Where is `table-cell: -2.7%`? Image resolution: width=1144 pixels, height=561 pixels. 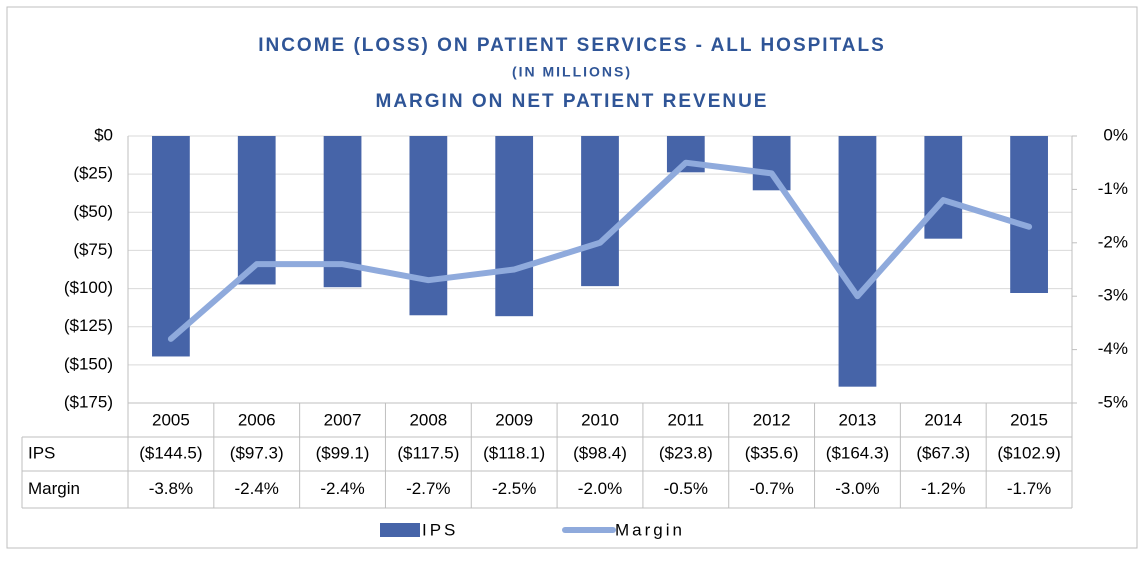 table-cell: -2.7% is located at coordinates (428, 488).